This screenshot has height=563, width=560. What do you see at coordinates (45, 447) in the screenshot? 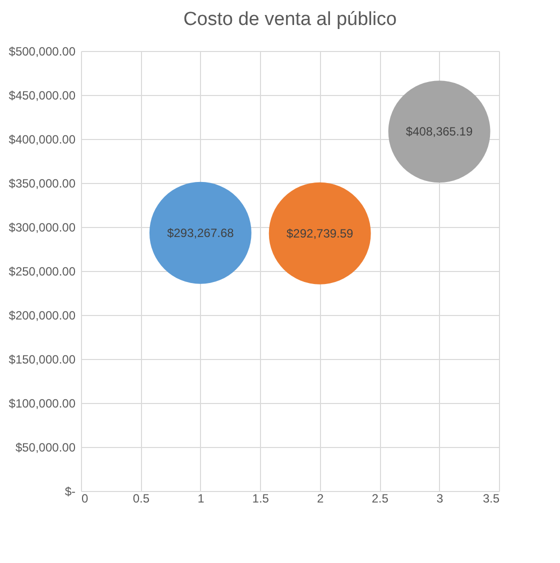
I see `y-tick-label: $50,000.00` at bounding box center [45, 447].